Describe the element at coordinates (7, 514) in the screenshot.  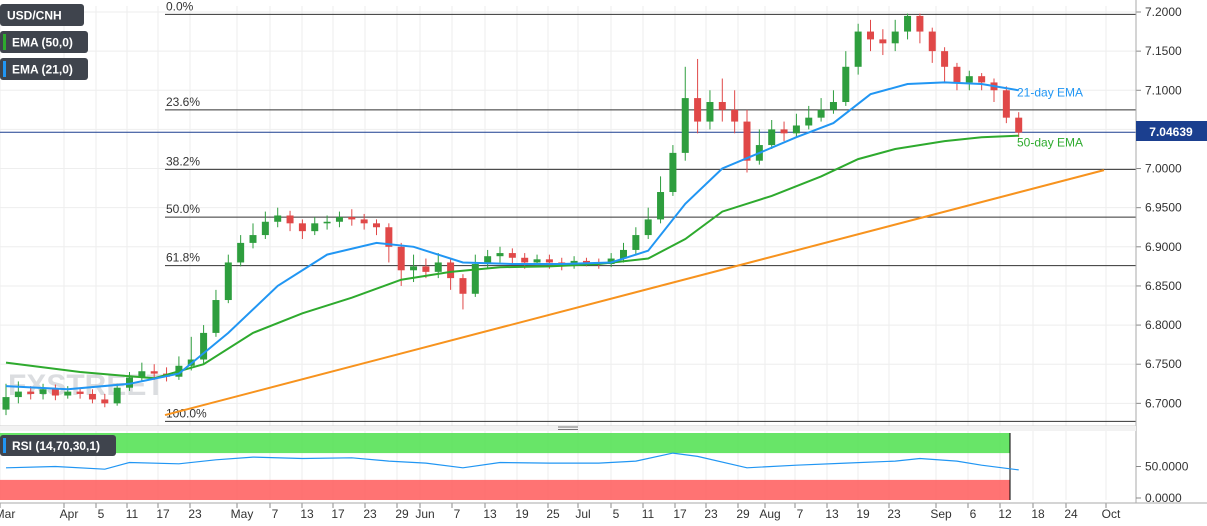
I see `x-tick-label: Mar` at that location.